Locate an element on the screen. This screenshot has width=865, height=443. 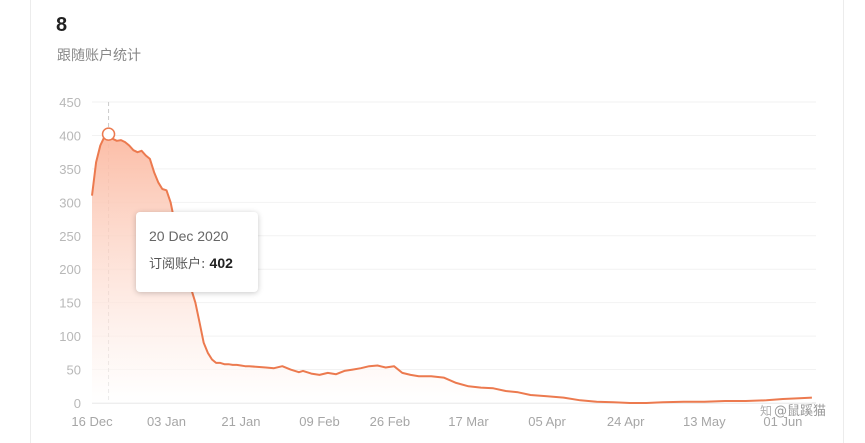
watermark-text: @鼠蹊猫 is located at coordinates (800, 411).